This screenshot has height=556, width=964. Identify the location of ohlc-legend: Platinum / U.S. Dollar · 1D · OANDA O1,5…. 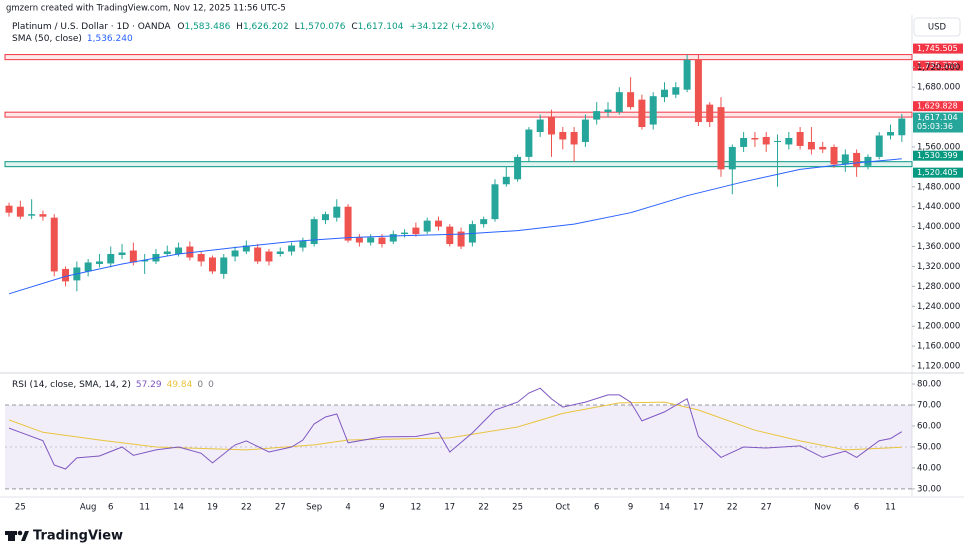
(253, 27).